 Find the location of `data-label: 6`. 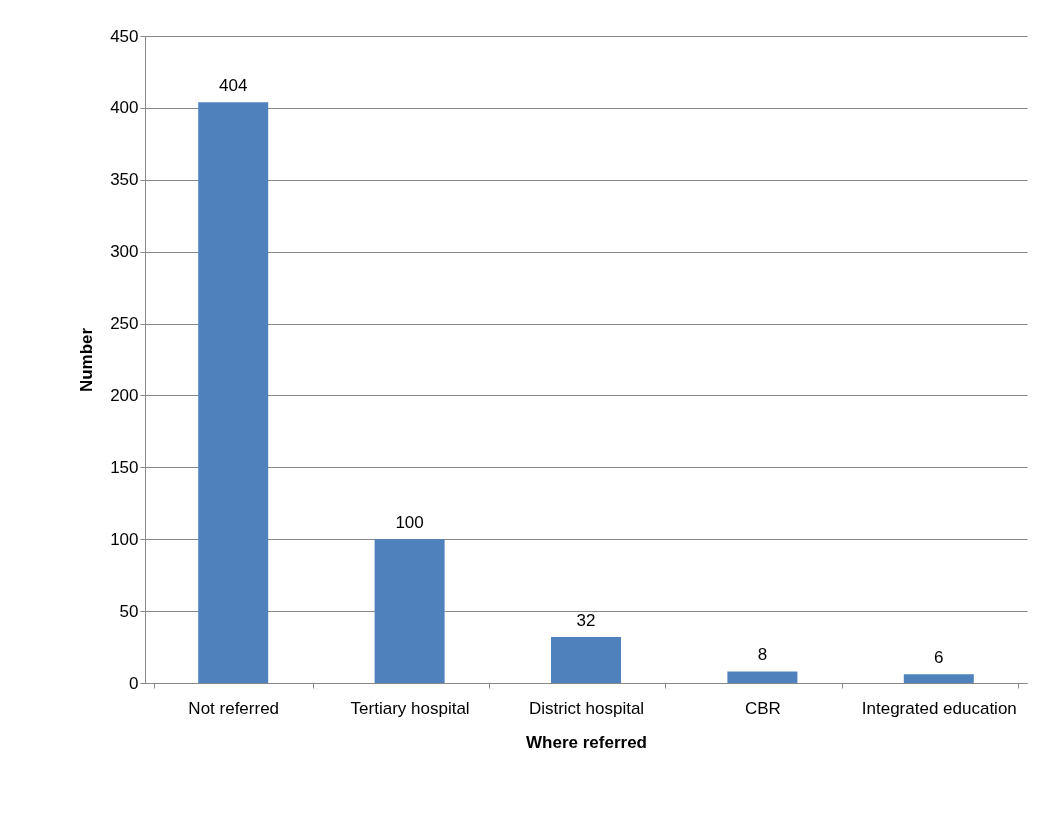

data-label: 6 is located at coordinates (939, 658).